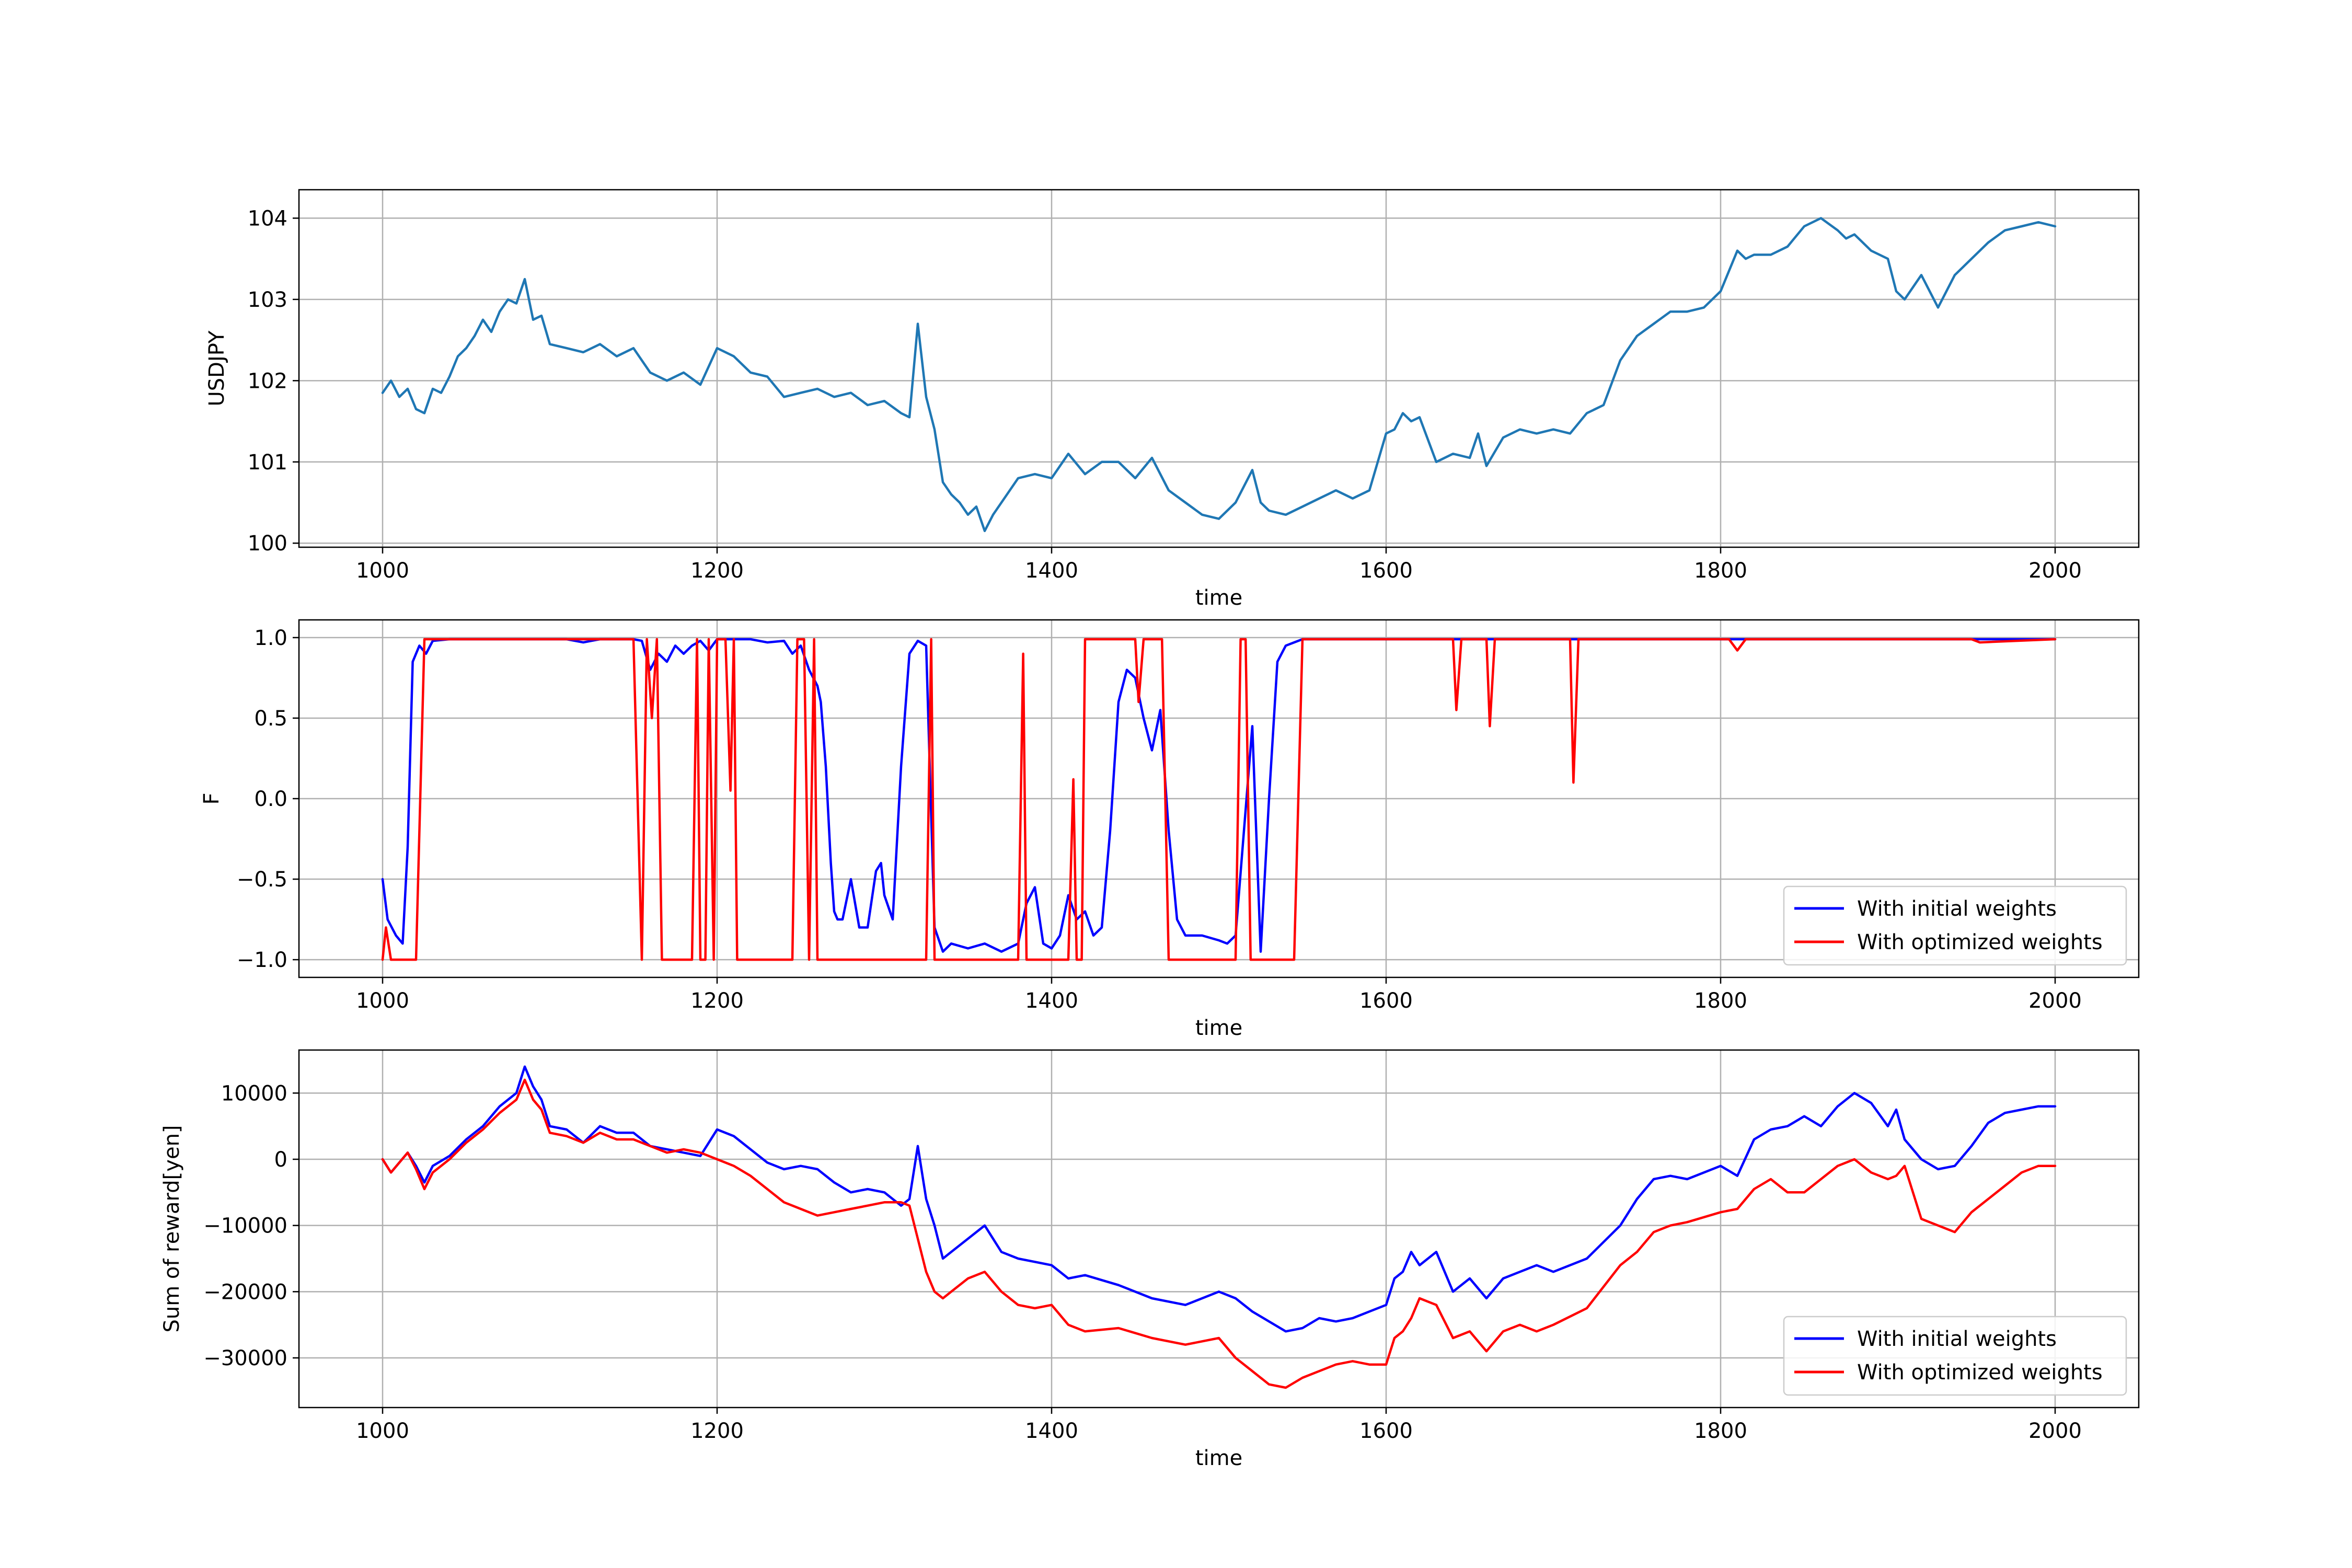  What do you see at coordinates (172, 1228) in the screenshot?
I see `y-axis-label: Sum of reward[yen]` at bounding box center [172, 1228].